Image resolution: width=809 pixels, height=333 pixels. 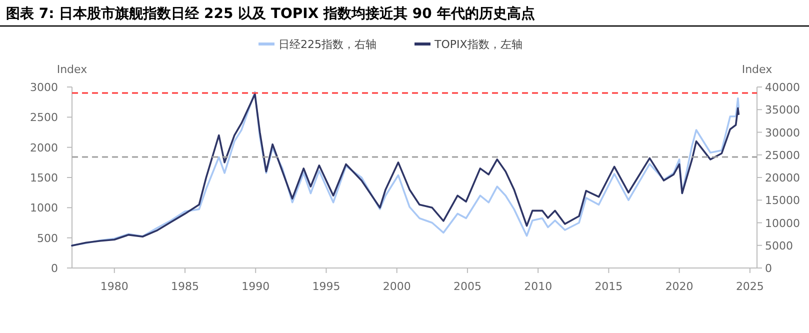 What do you see at coordinates (782, 201) in the screenshot?
I see `y2-tick-label: 15000` at bounding box center [782, 201].